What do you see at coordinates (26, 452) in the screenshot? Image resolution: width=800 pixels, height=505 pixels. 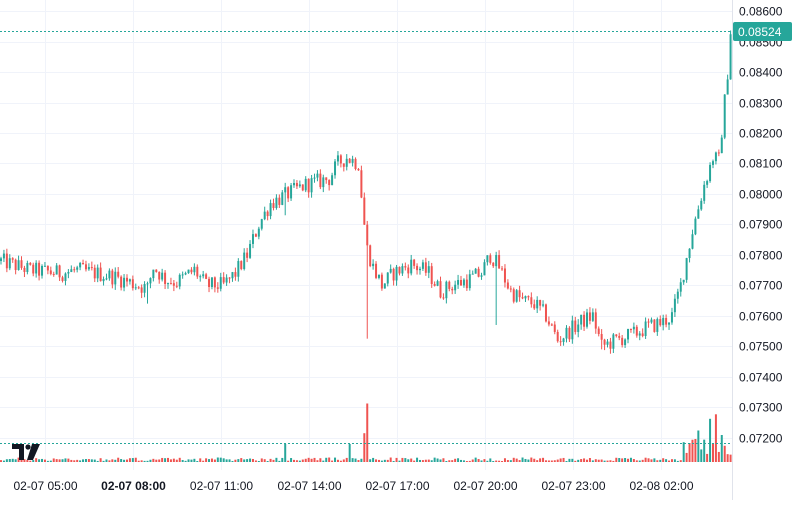 I see `tradingview-logo` at bounding box center [26, 452].